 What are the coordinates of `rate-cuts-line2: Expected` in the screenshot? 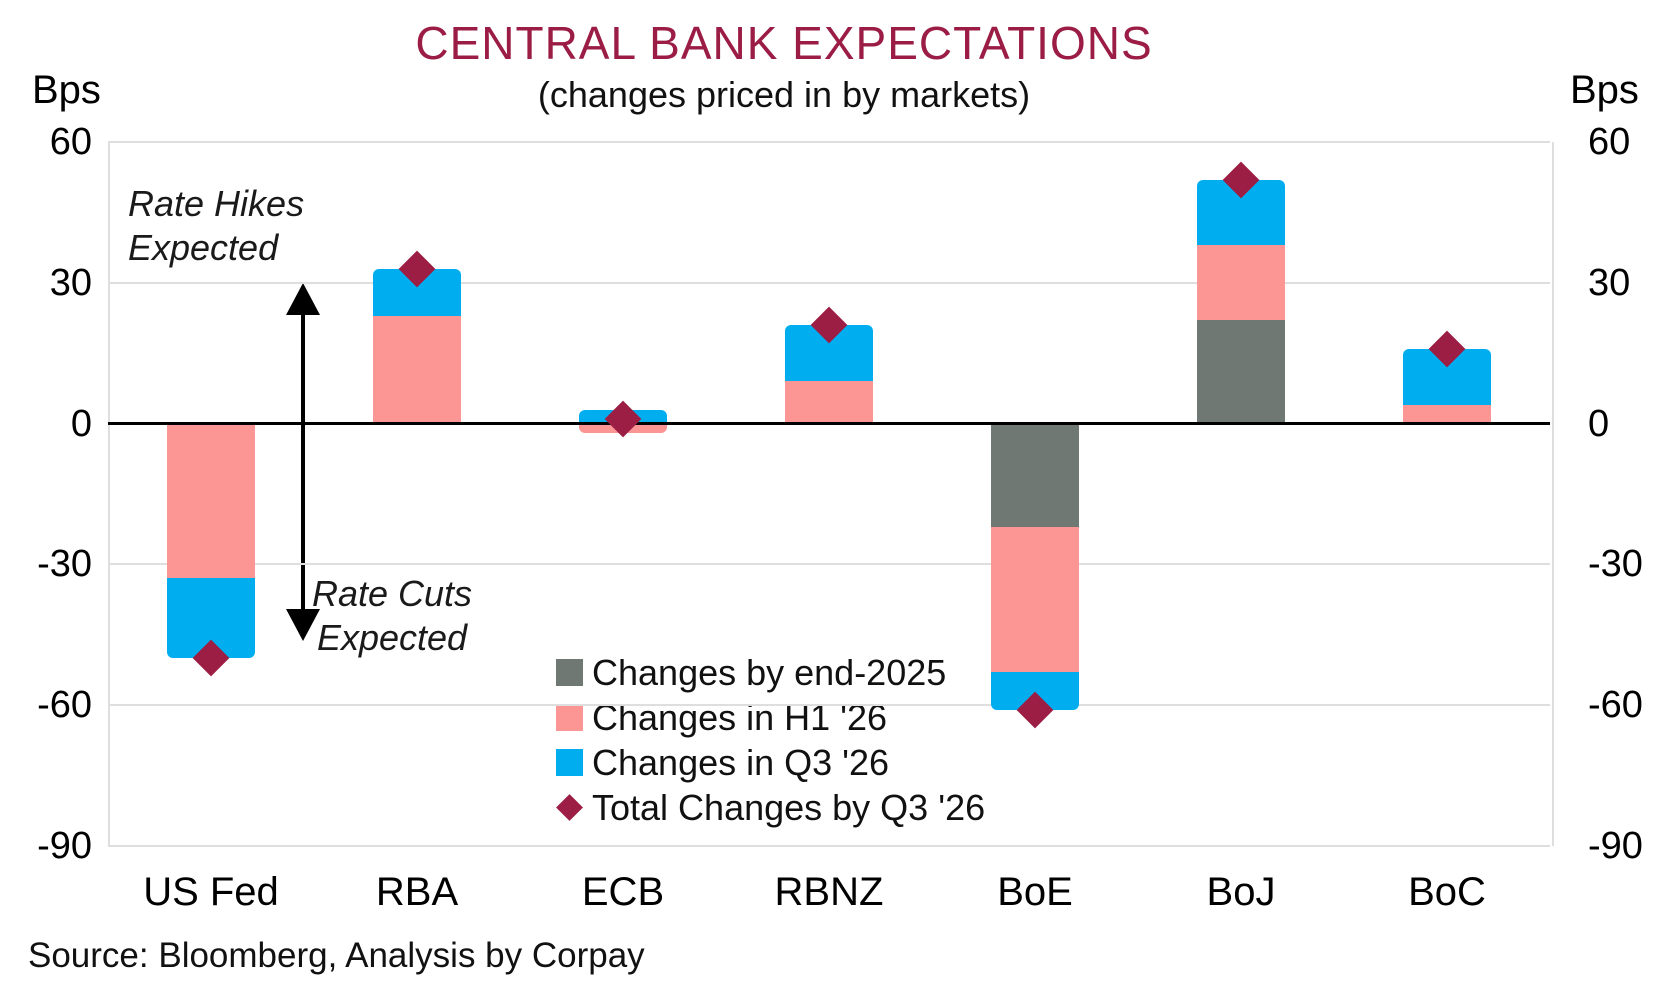 It's located at (392, 637).